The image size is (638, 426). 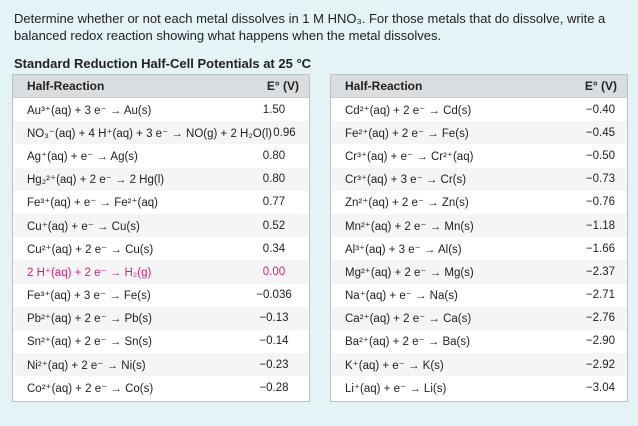 I want to click on standard-potential: −0.23, so click(x=274, y=364).